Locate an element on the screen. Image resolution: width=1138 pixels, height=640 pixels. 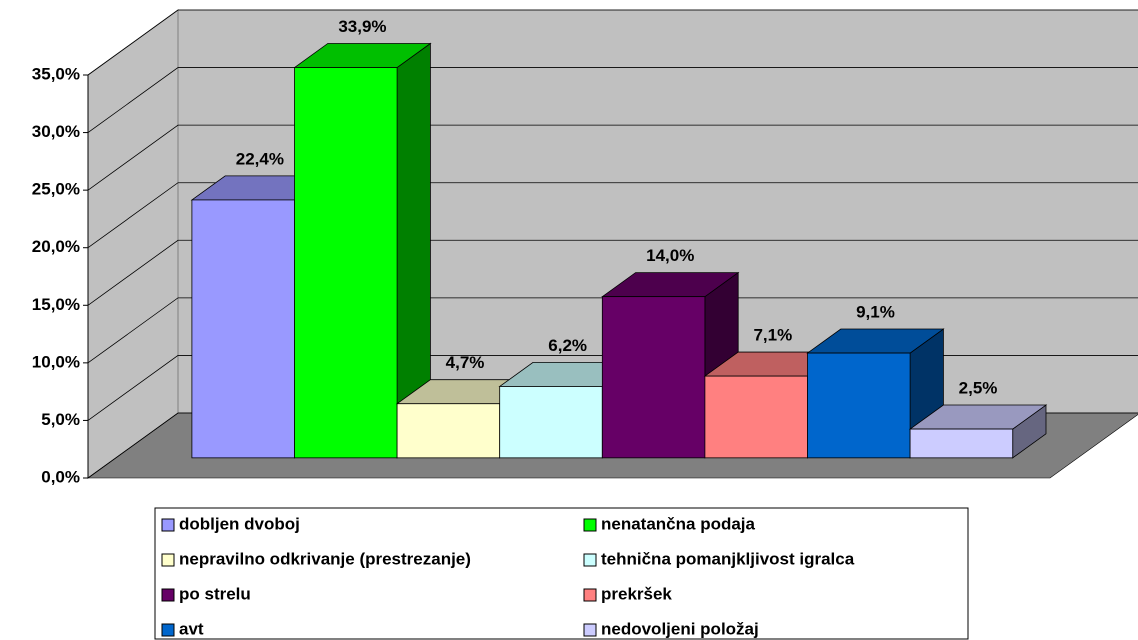
y-tick-label: 15,0% is located at coordinates (56, 304).